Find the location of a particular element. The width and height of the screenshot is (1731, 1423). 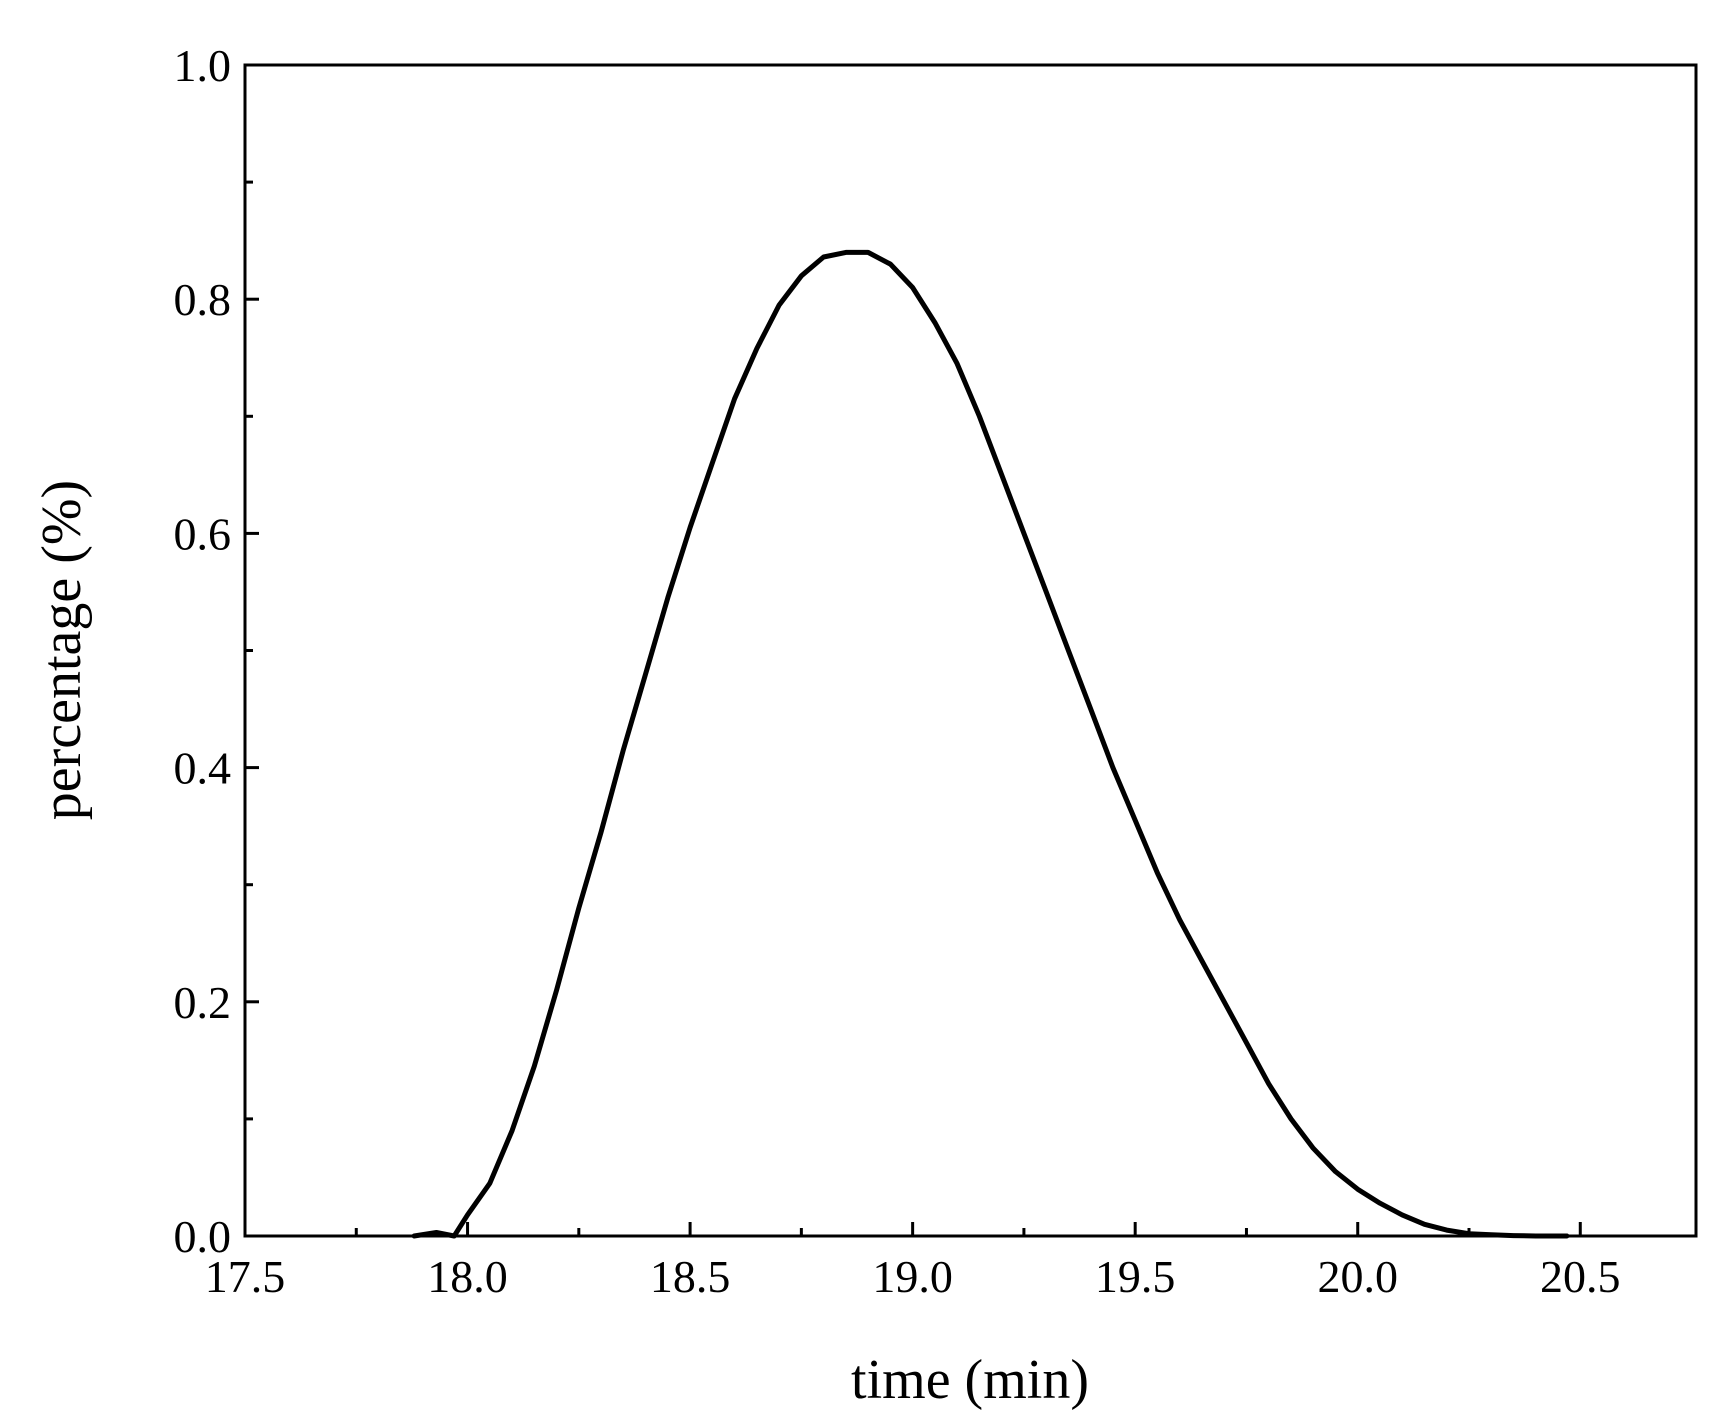

x-tick-label: 20.5 is located at coordinates (1580, 1276).